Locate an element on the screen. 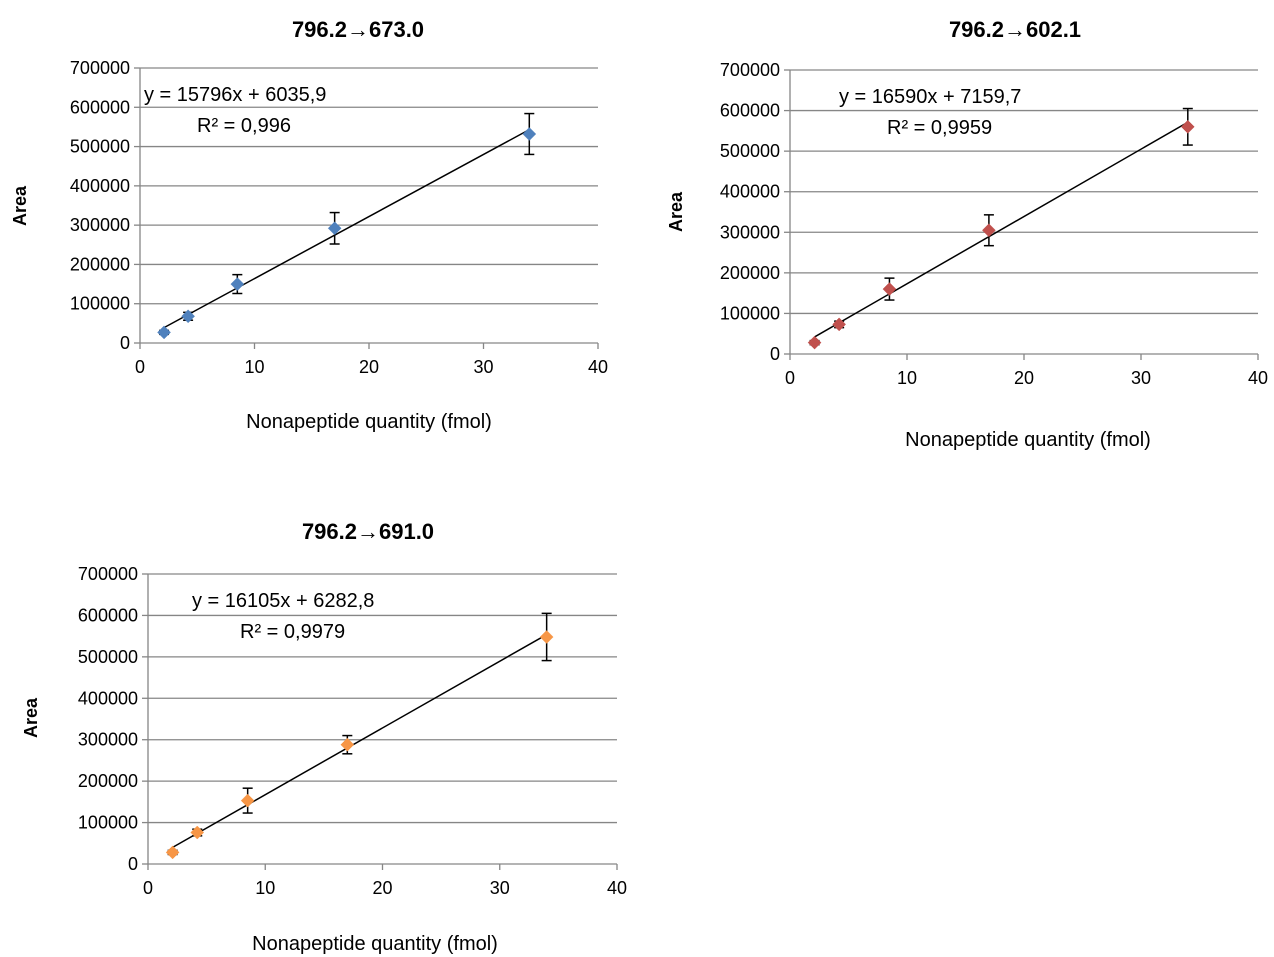 The width and height of the screenshot is (1274, 957). error-bars is located at coordinates (1001, 226).